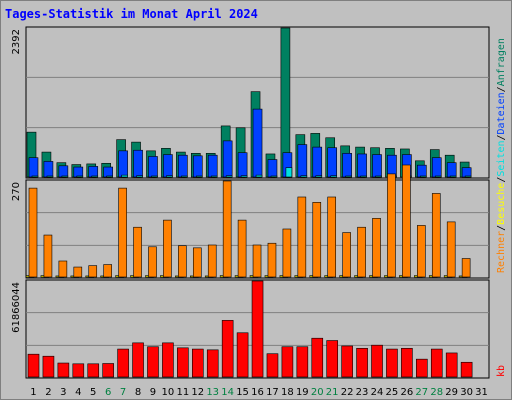 The height and width of the screenshot is (400, 512). What do you see at coordinates (317, 392) in the screenshot?
I see `xtick-day-20: 20` at bounding box center [317, 392].